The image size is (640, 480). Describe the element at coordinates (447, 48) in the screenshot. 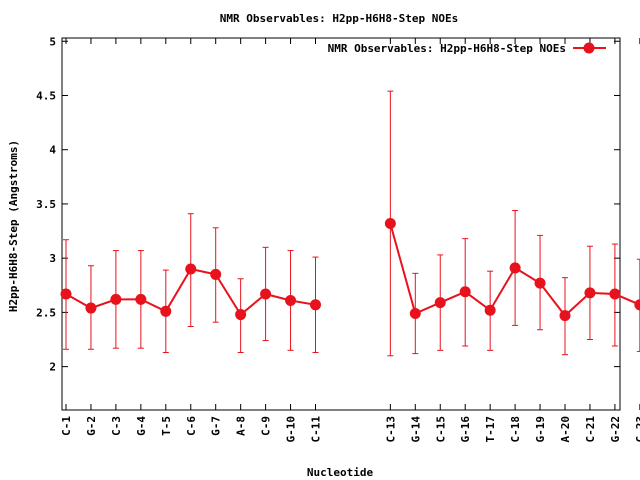

I see `legend-label: NMR Observables: H2pp-H6H8-Step NOEs` at that location.